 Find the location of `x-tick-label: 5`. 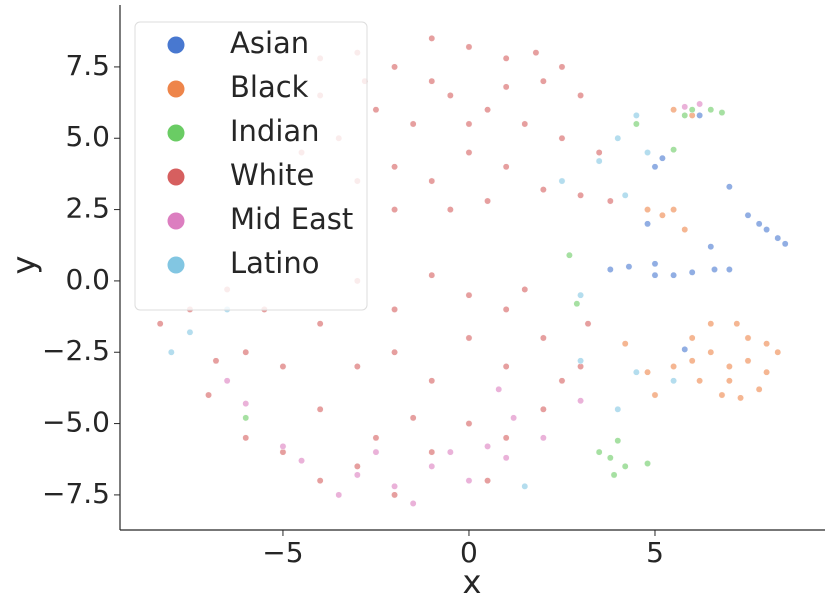

x-tick-label: 5 is located at coordinates (655, 552).